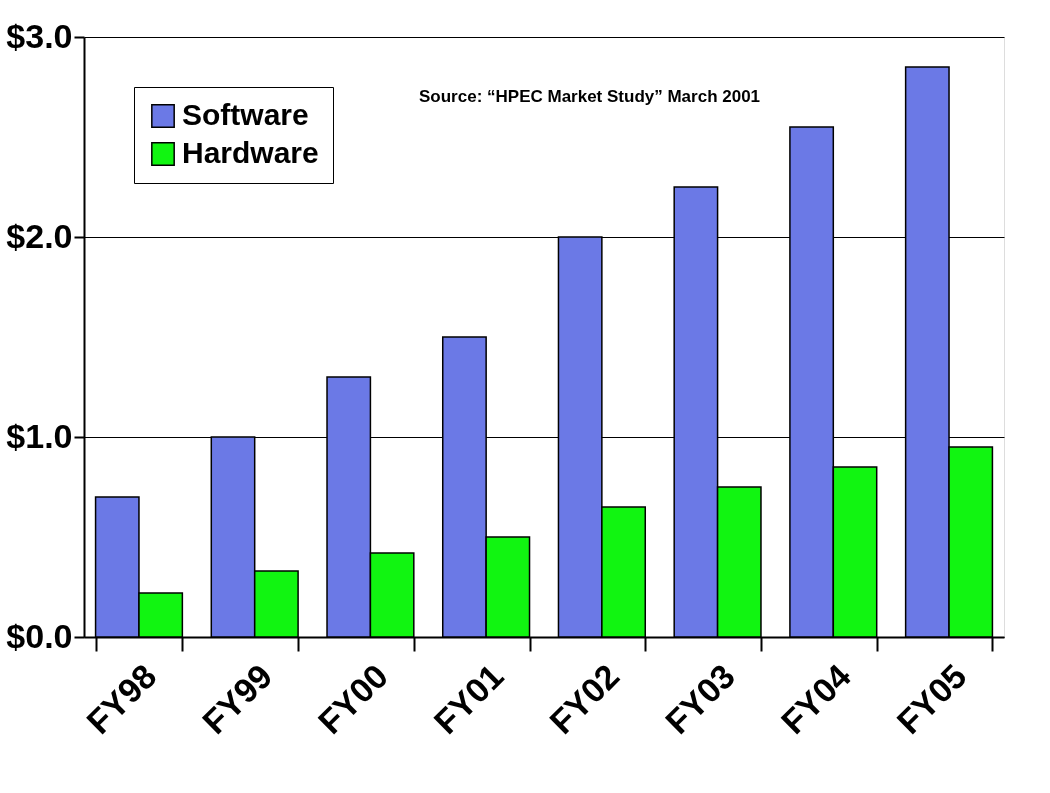 Image resolution: width=1050 pixels, height=793 pixels. I want to click on y-tick-label: $0.0, so click(39, 635).